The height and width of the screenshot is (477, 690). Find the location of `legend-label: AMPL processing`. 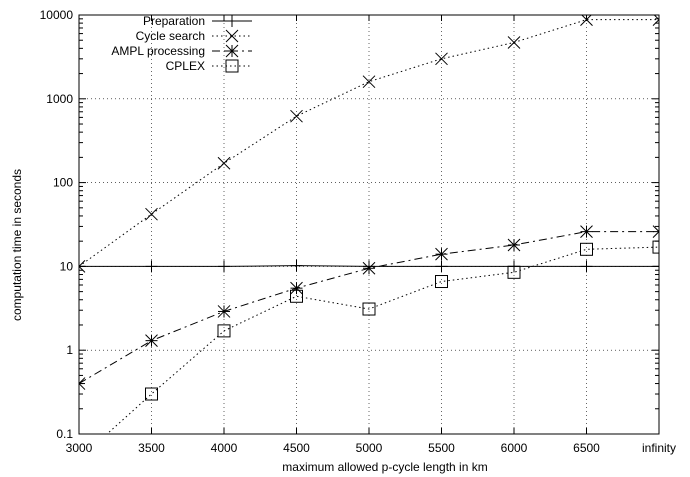

legend-label: AMPL processing is located at coordinates (158, 51).